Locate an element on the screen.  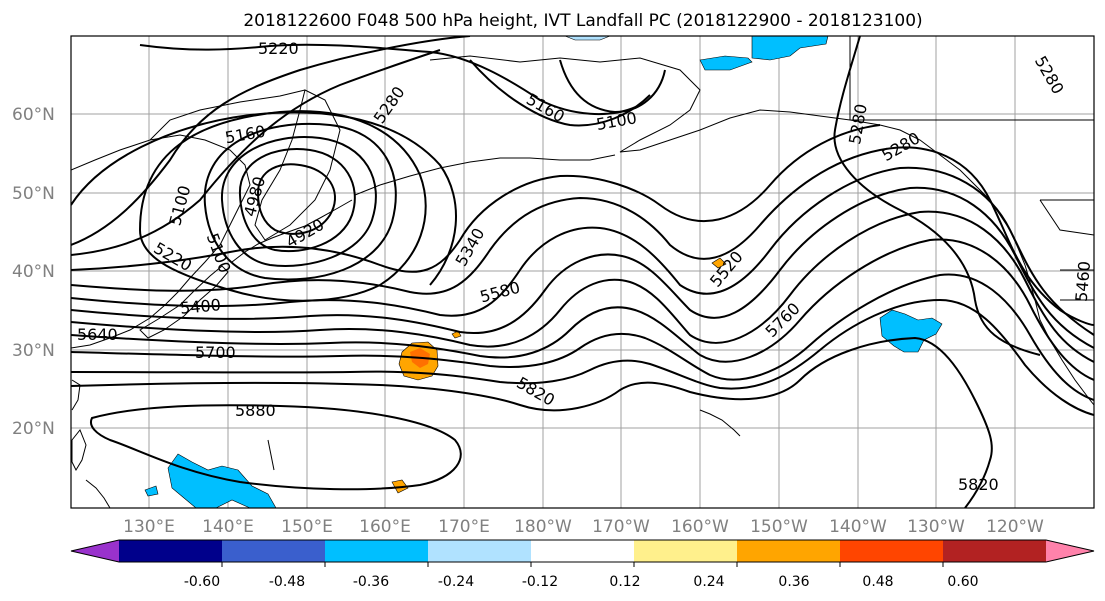
lon-label: 130°E is located at coordinates (149, 527).